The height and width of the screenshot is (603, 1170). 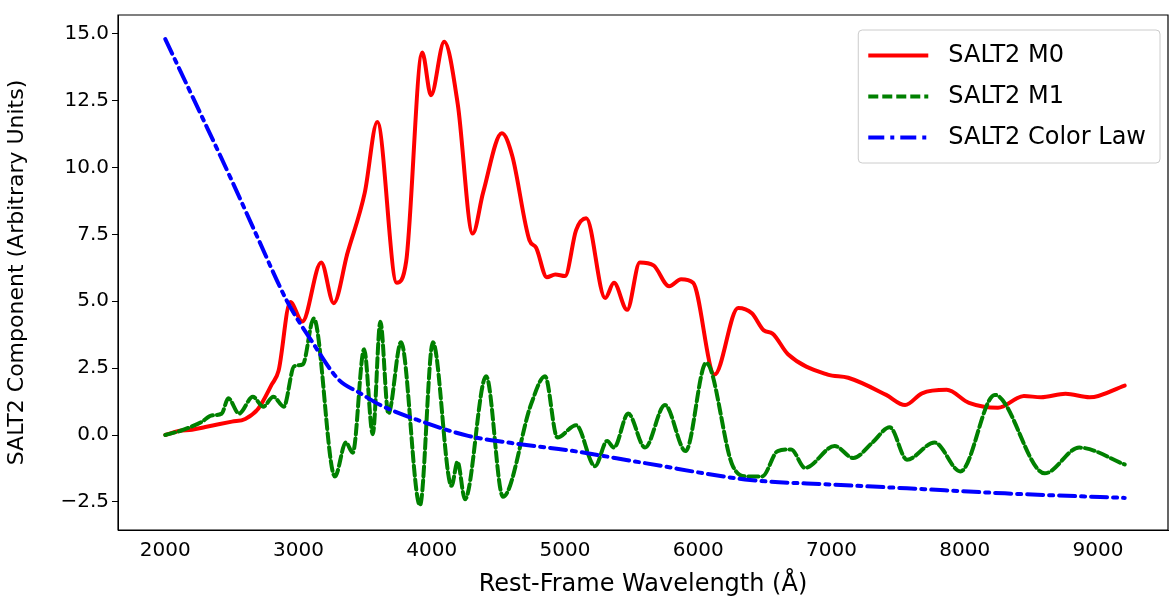 I want to click on y-tick-label: 0.0, so click(x=93, y=433).